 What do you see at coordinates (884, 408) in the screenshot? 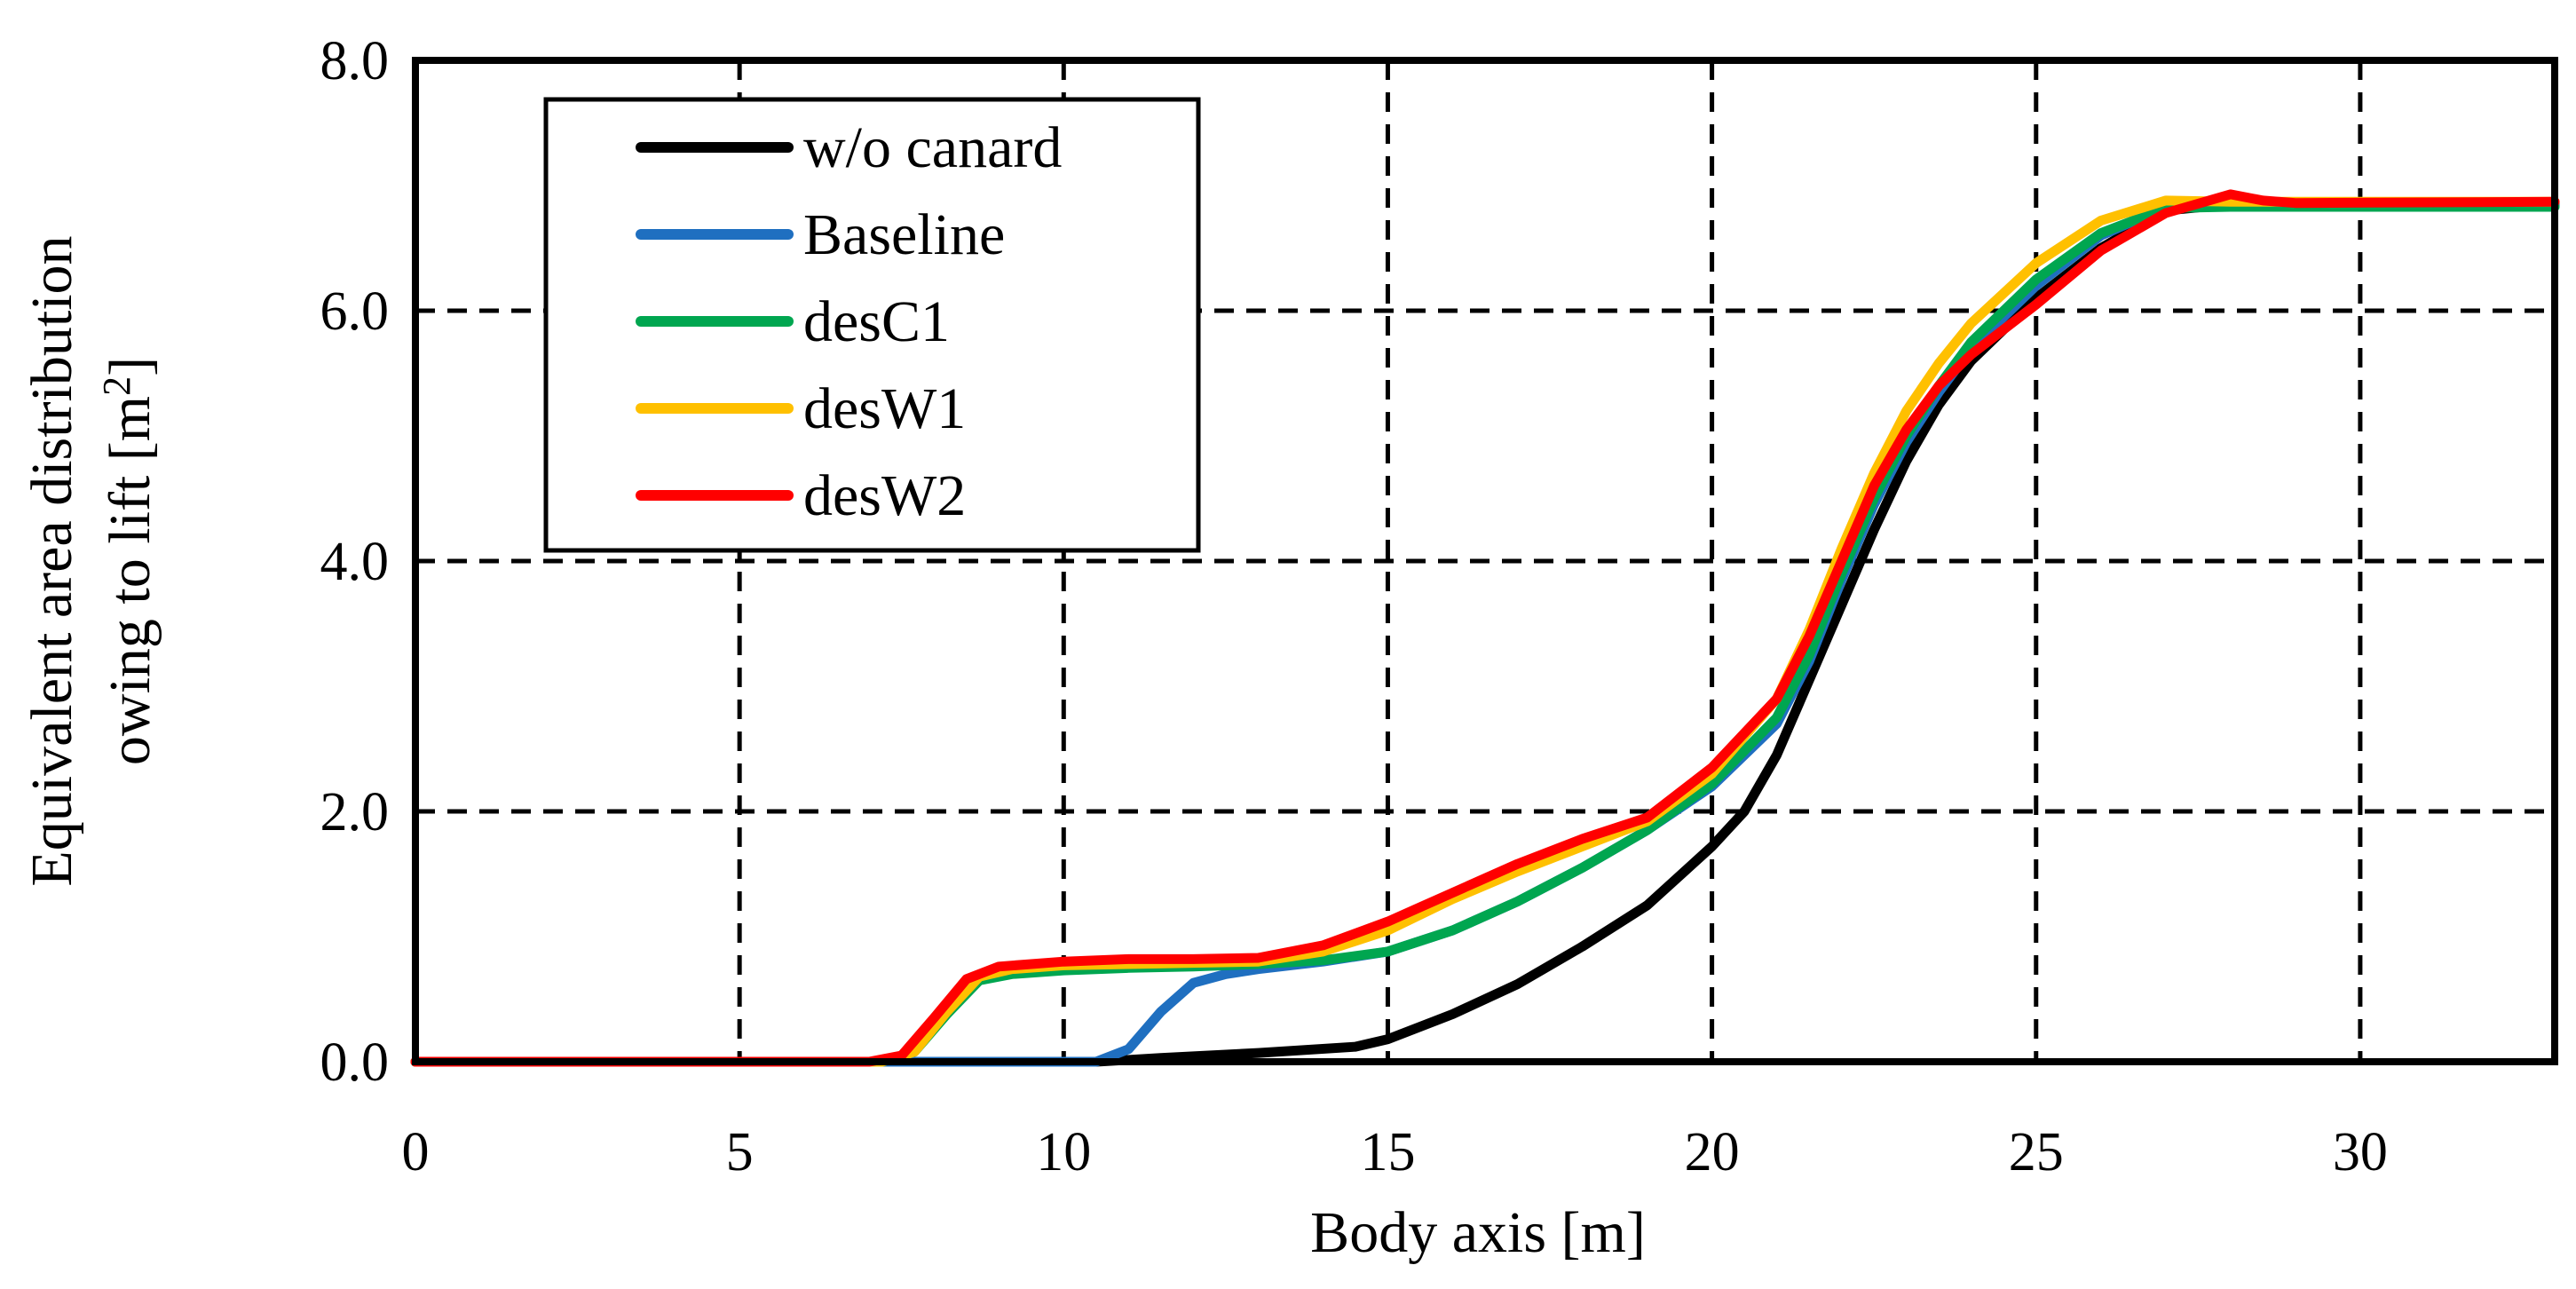
I see `legend-label: desW1` at bounding box center [884, 408].